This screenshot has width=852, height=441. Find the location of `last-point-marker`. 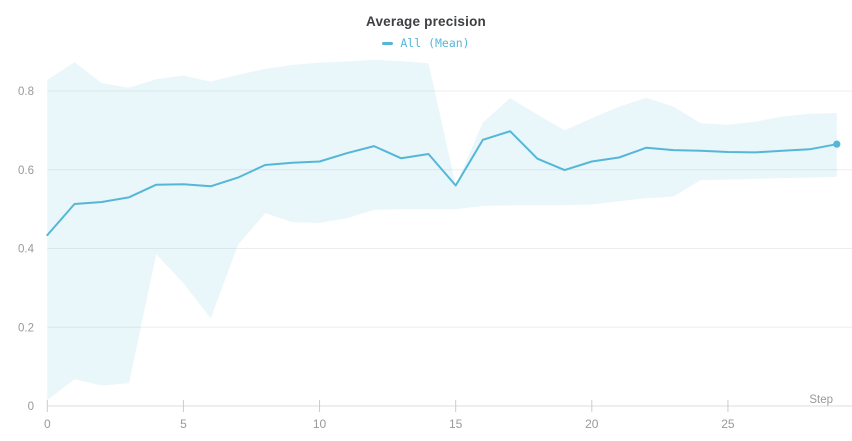

last-point-marker is located at coordinates (837, 144).